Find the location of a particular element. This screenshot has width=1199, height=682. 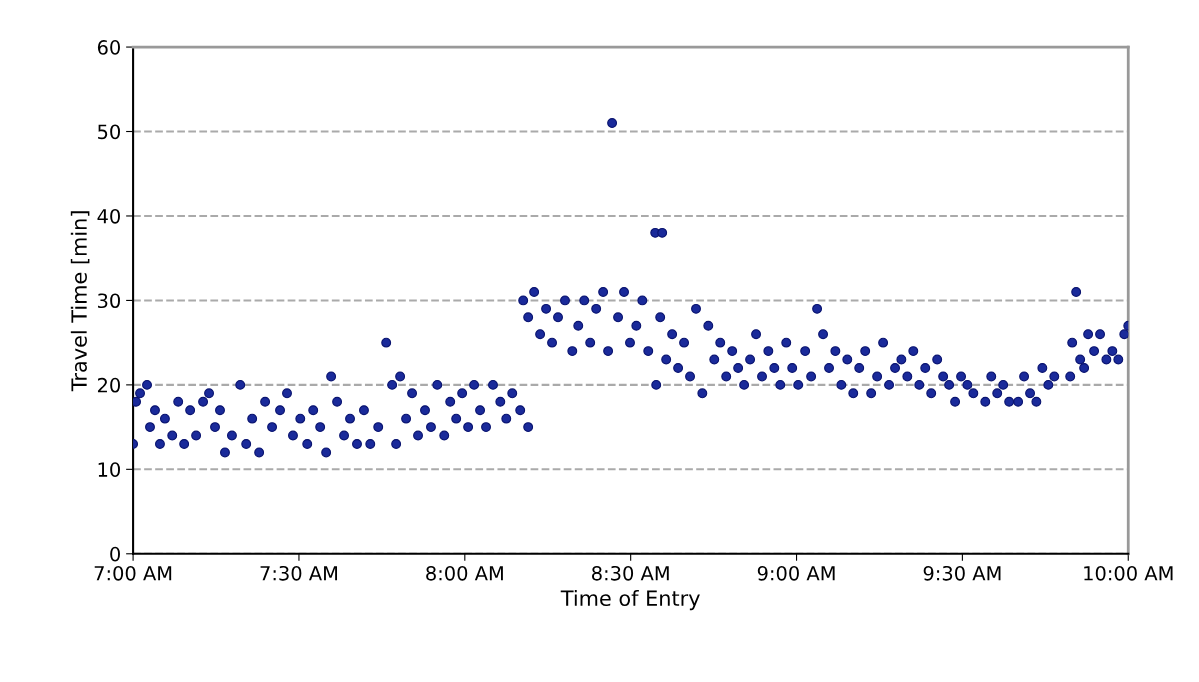

x-tick-label: 8:00 AM is located at coordinates (464, 573).